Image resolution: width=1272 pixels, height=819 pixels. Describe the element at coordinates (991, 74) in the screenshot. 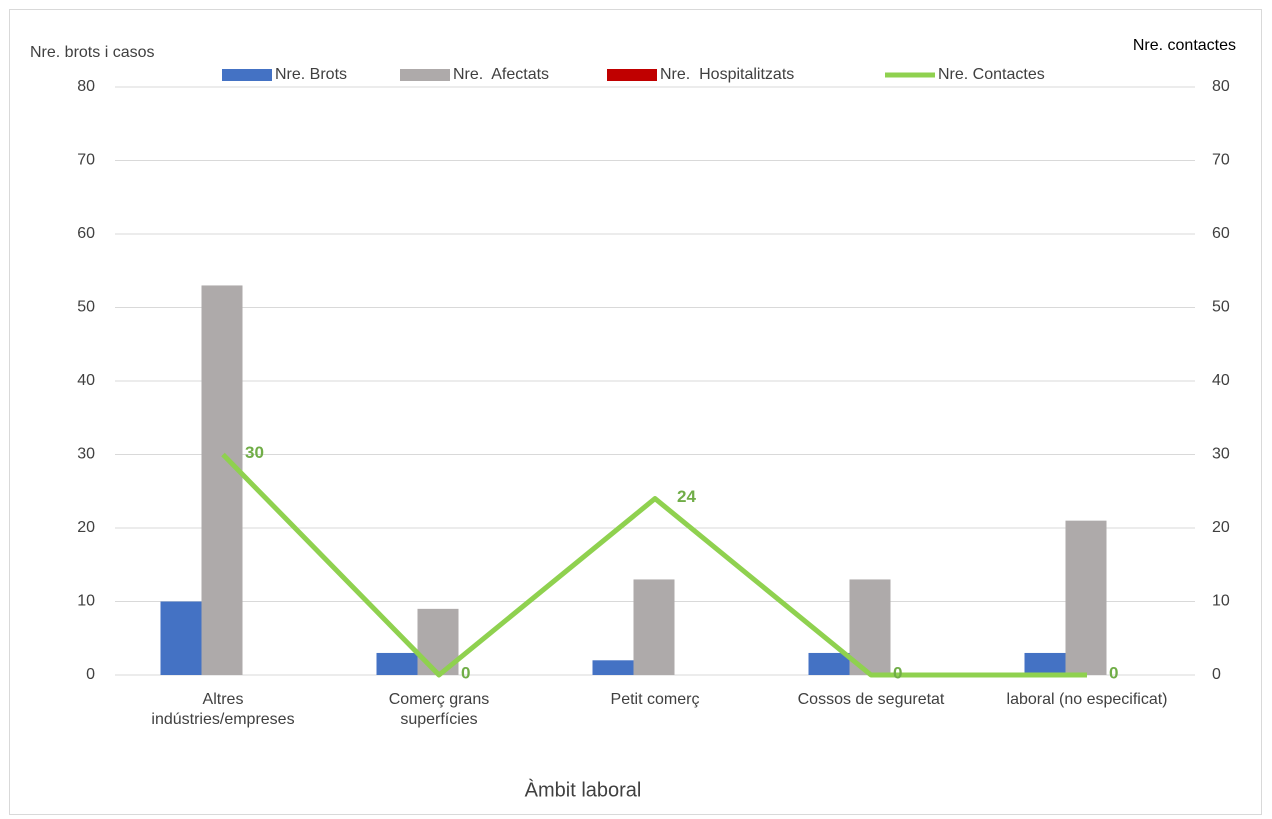

I see `legend-label: Nre. Contactes` at that location.